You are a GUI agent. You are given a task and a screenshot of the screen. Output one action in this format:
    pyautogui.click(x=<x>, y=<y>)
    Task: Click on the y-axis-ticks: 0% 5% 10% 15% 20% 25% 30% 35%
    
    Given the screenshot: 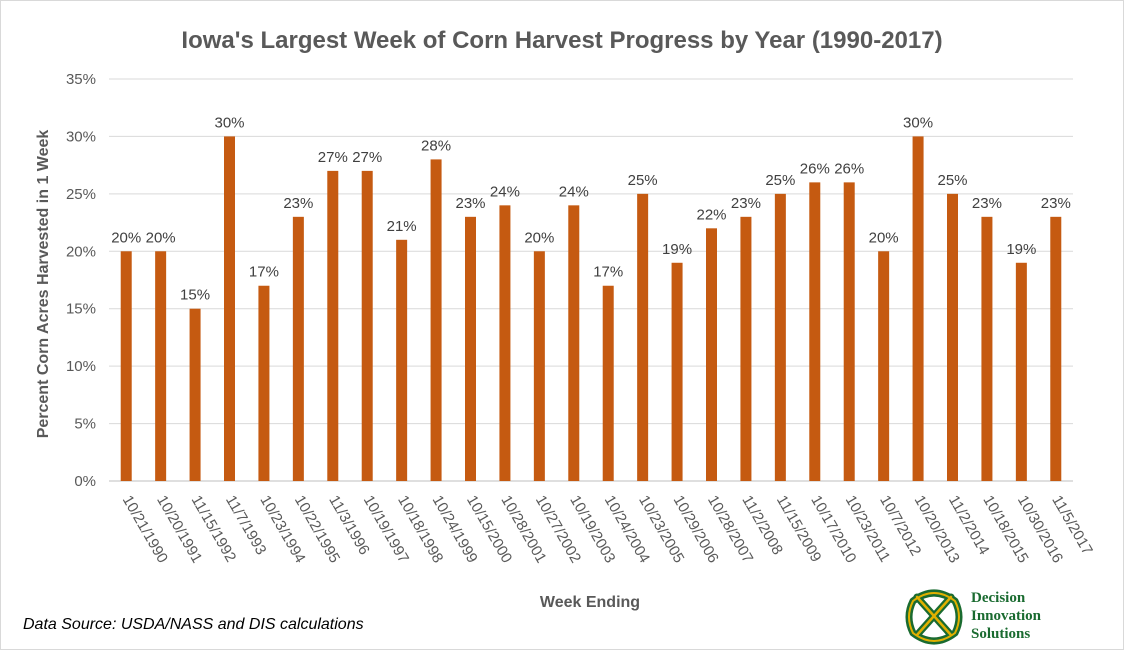 What is the action you would take?
    pyautogui.click(x=81, y=280)
    